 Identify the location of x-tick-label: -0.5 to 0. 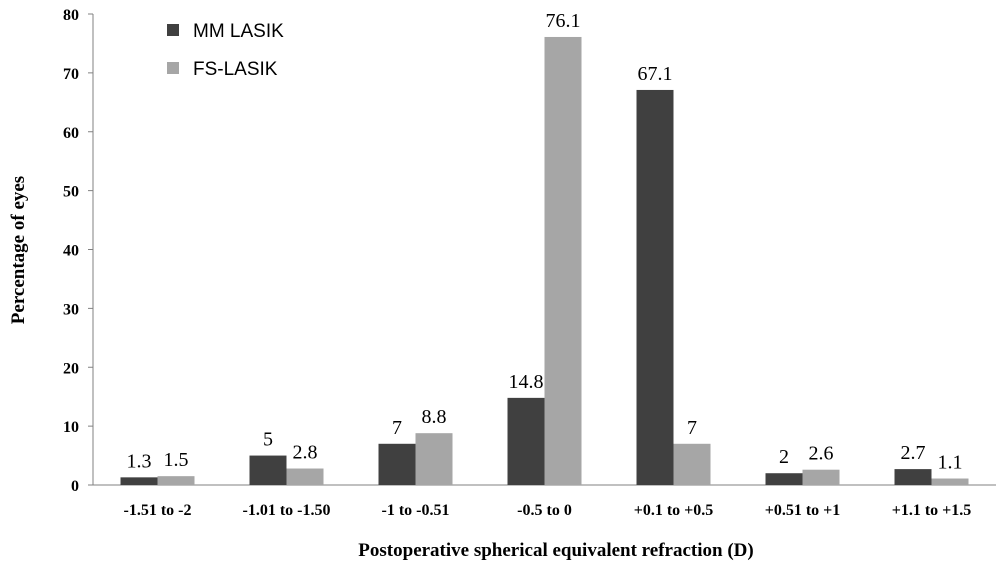
(544, 510).